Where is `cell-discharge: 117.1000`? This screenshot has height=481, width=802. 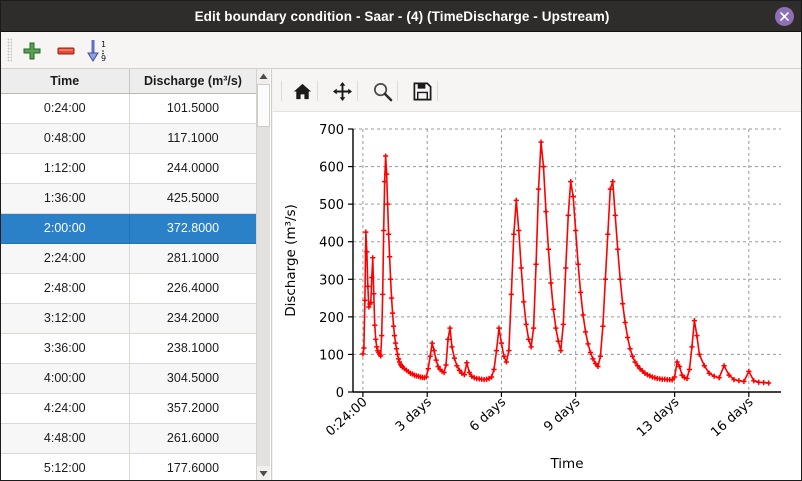 cell-discharge: 117.1000 is located at coordinates (193, 138).